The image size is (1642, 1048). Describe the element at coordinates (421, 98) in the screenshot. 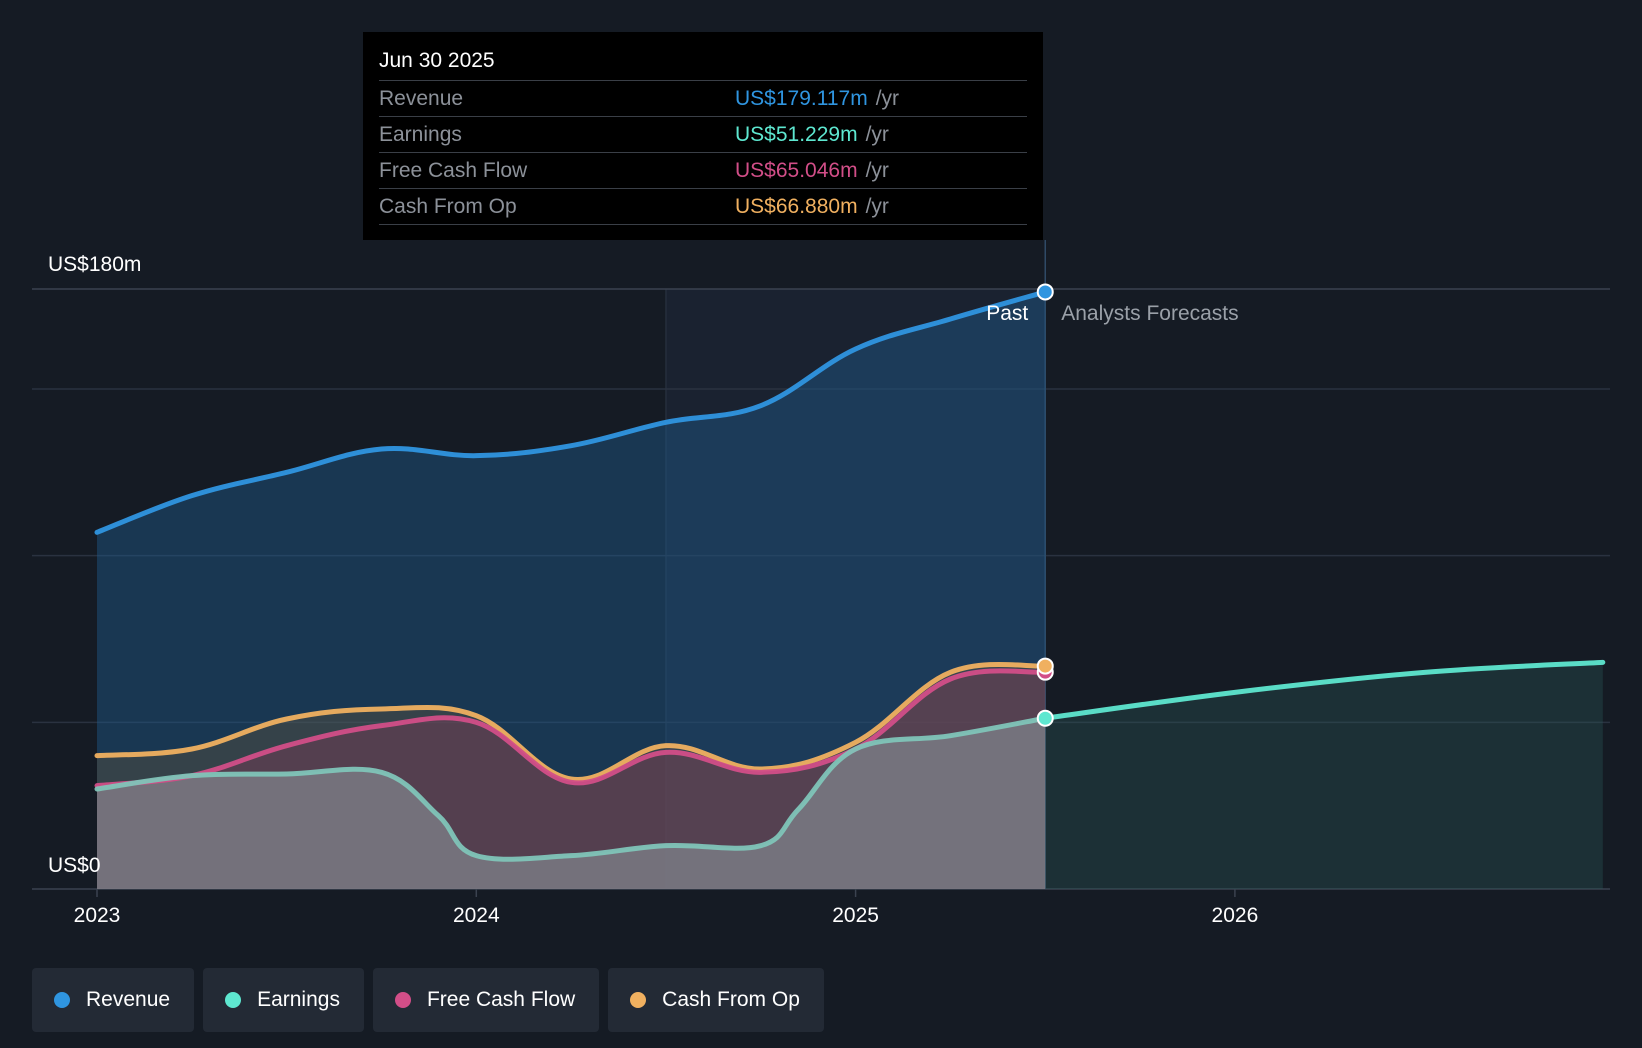

I see `tooltip-row-label: Revenue` at that location.